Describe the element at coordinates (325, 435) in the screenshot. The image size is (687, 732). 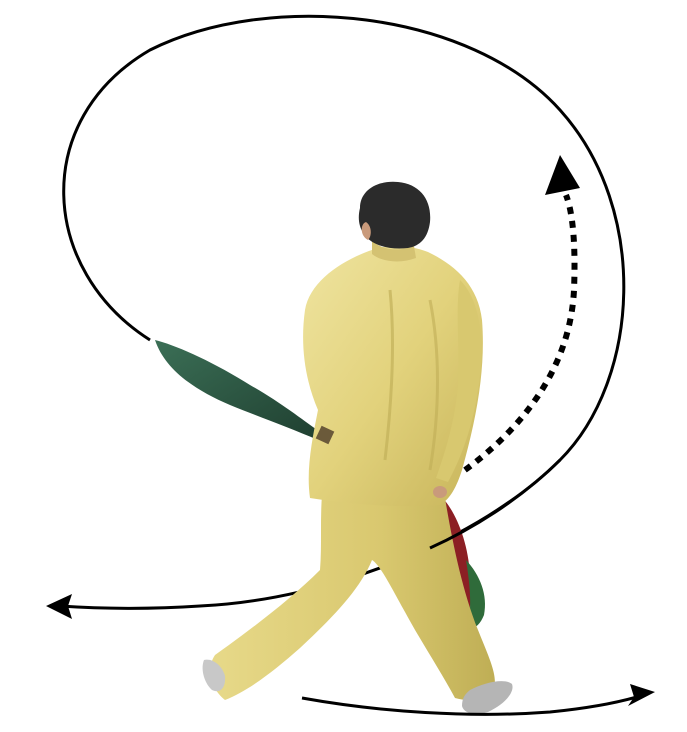
I see `sword-hilt` at that location.